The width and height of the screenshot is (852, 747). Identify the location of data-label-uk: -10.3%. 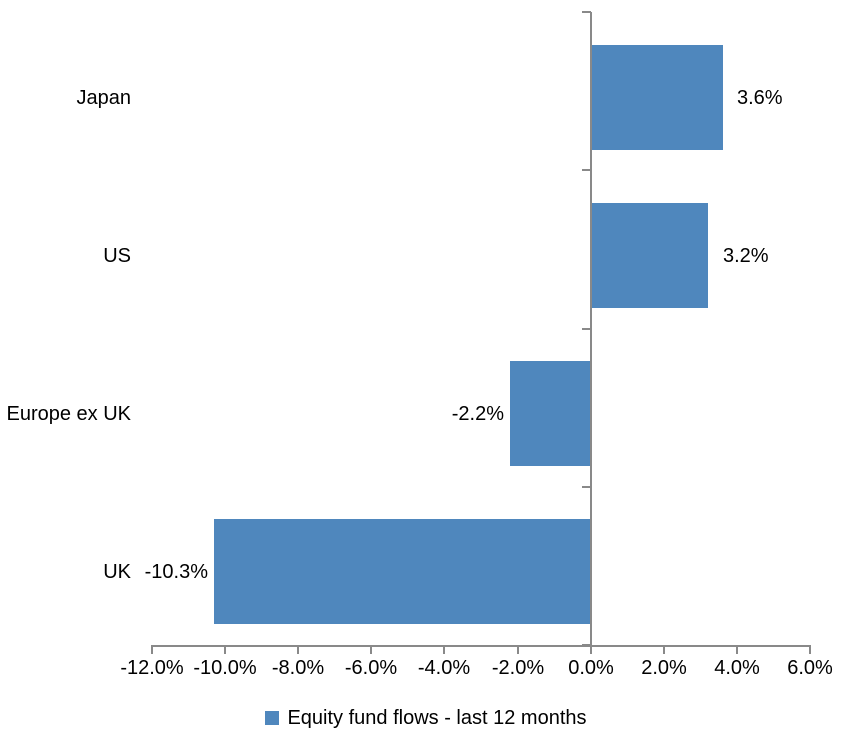
(176, 572).